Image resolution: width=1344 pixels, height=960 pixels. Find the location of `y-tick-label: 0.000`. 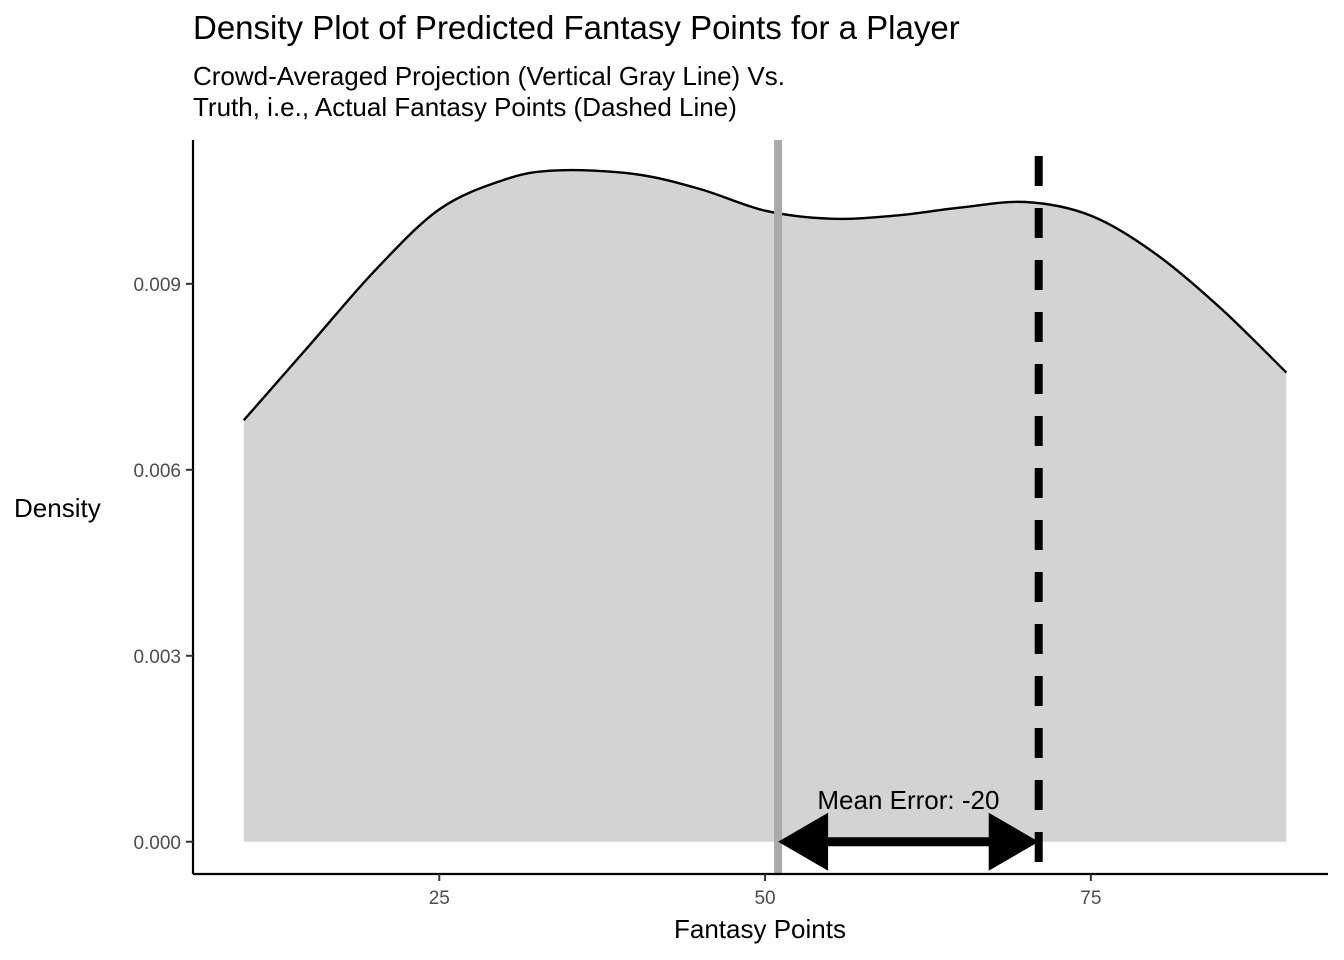

y-tick-label: 0.000 is located at coordinates (157, 843).